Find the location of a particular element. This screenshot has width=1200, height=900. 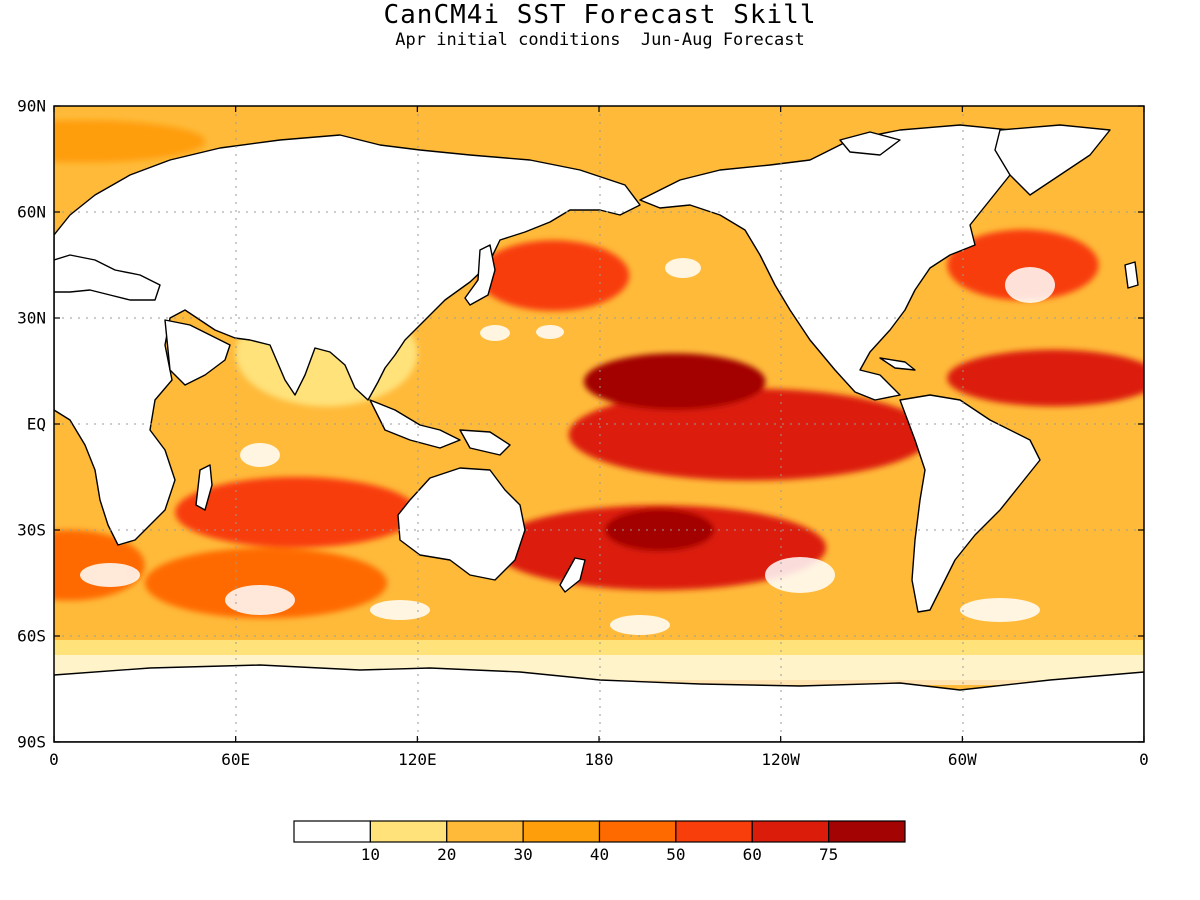

colorbar-label: 10 is located at coordinates (370, 854).